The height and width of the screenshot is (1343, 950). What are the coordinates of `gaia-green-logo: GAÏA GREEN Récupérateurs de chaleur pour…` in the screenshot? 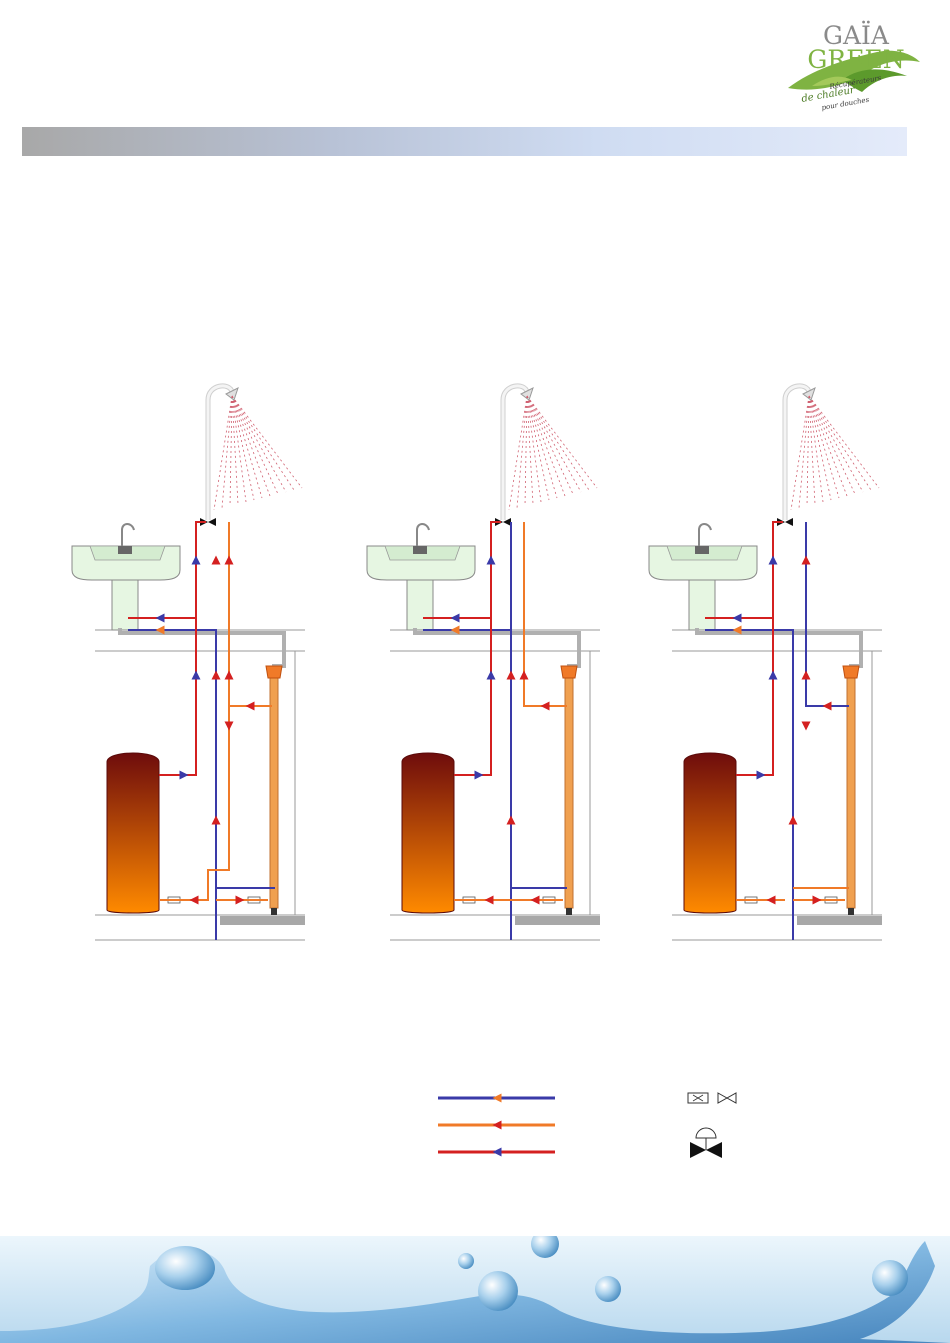 It's located at (854, 66).